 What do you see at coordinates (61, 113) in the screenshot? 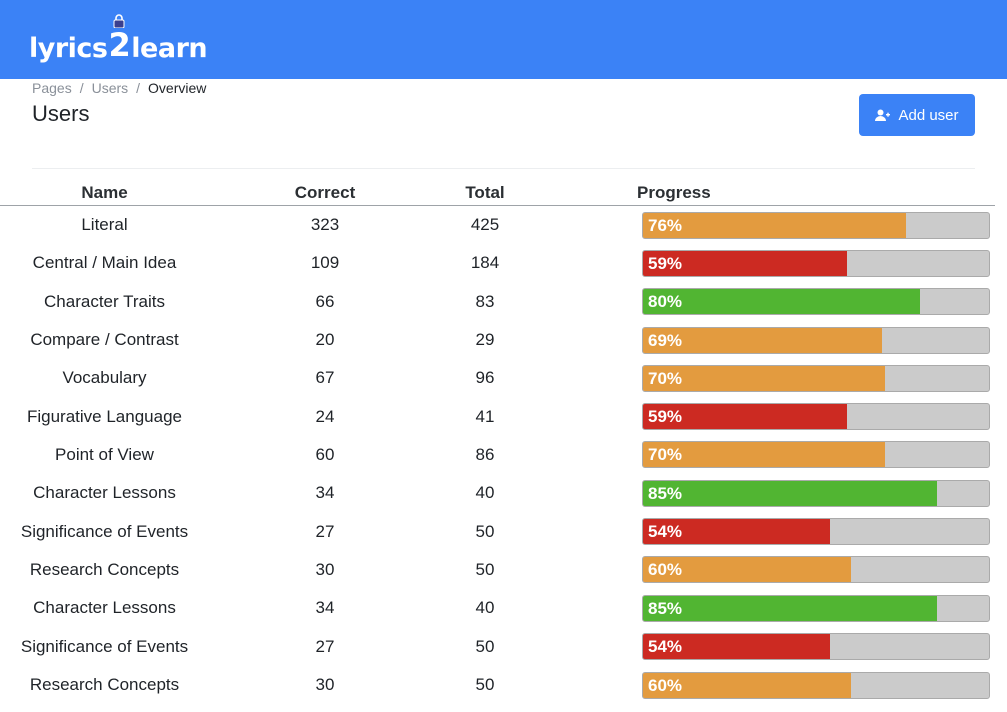
I see `page-title: Users` at bounding box center [61, 113].